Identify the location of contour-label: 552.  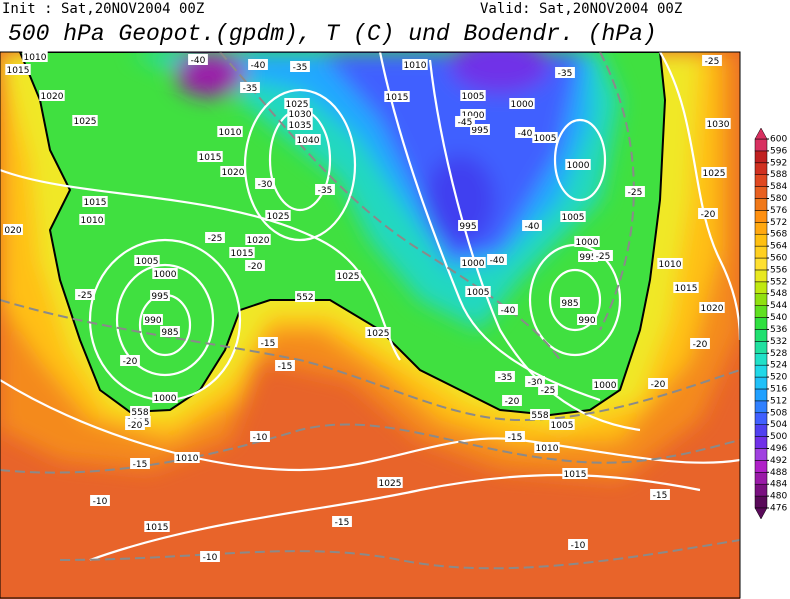
(304, 298).